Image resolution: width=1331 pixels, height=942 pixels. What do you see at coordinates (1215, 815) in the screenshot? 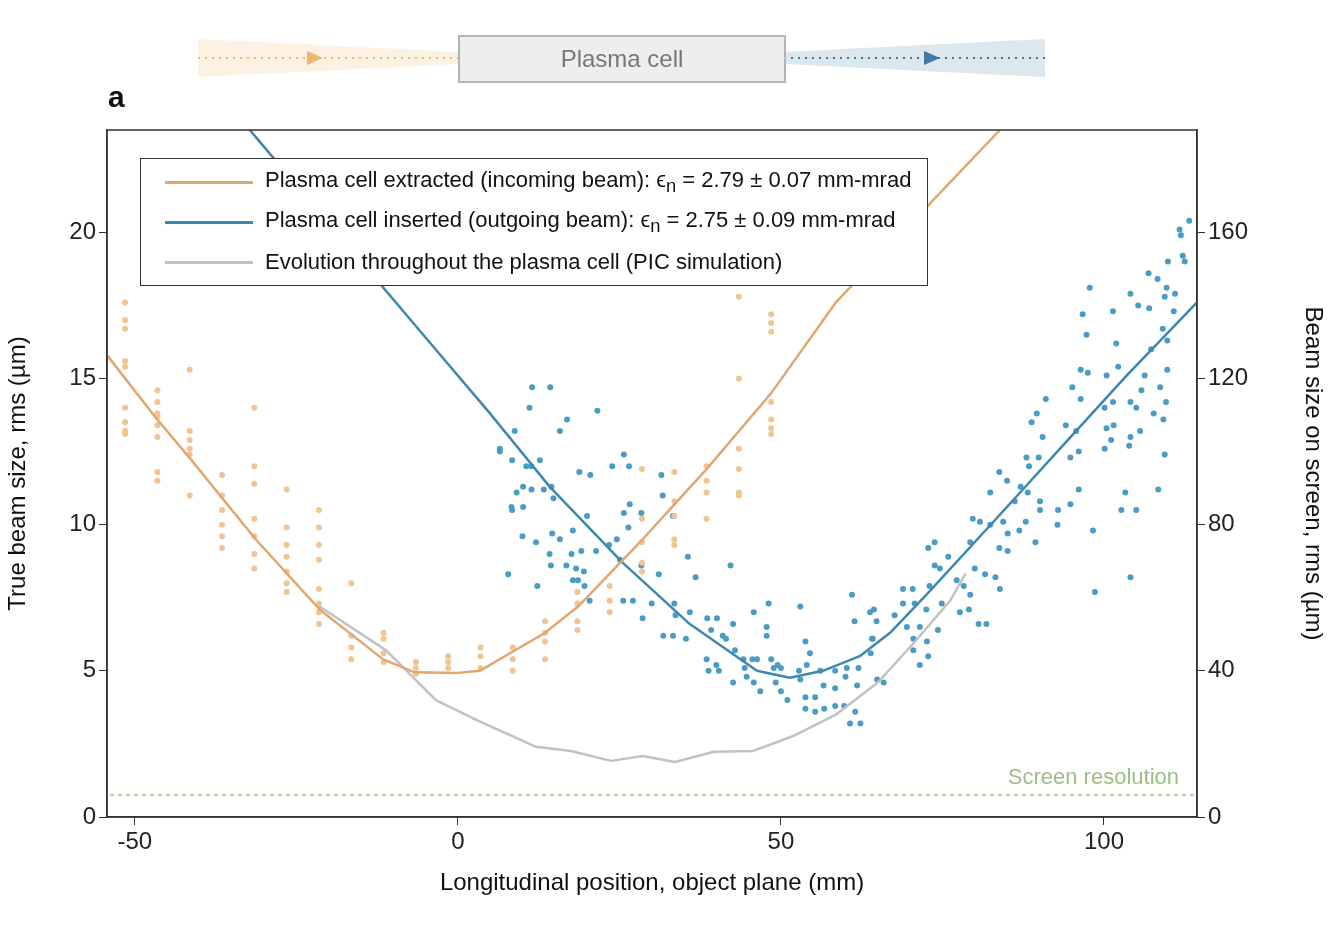
I see `y2-tick-label: 0` at bounding box center [1215, 815].